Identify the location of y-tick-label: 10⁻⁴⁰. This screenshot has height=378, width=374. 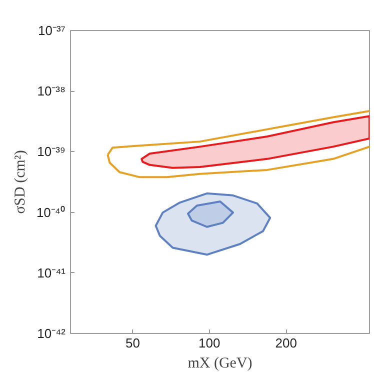
(51, 212).